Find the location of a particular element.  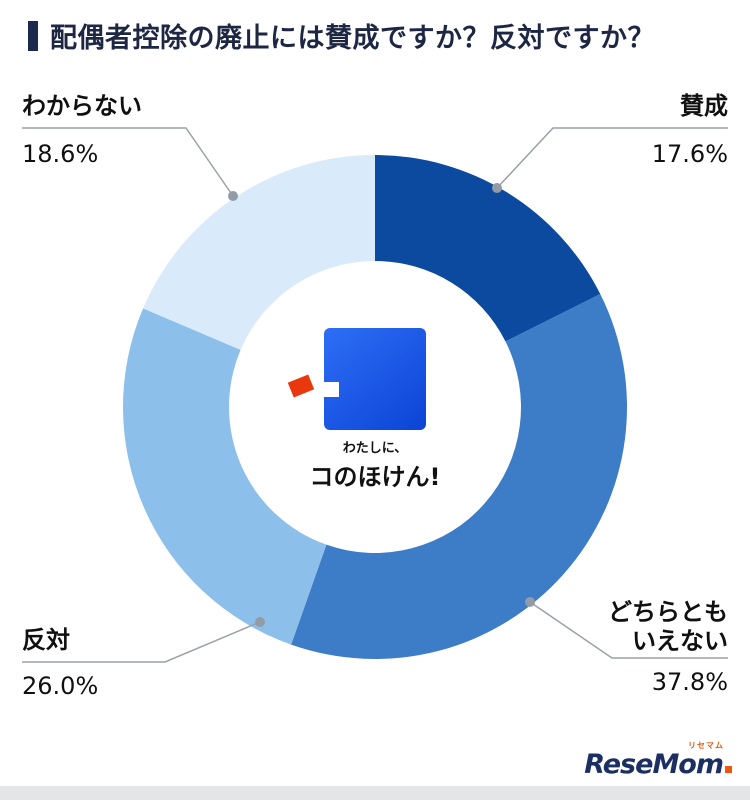

value-hantai: 26.0% is located at coordinates (60, 686).